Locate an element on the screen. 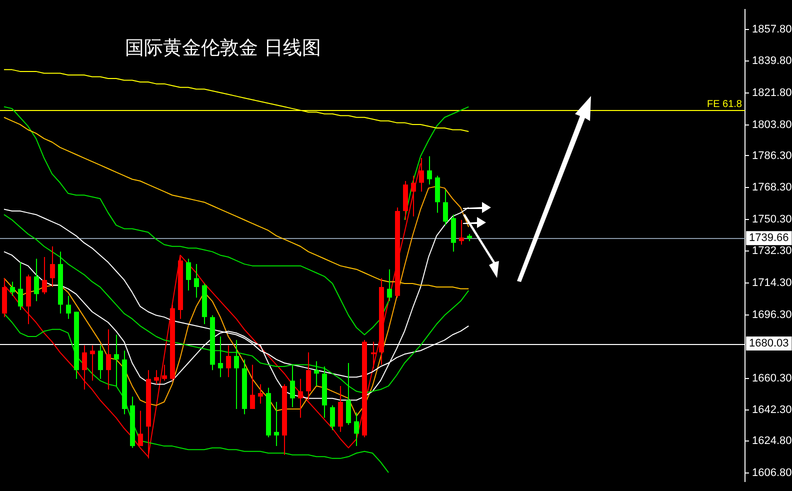 The height and width of the screenshot is (491, 792). y-tick-label: 1821.80 is located at coordinates (772, 93).